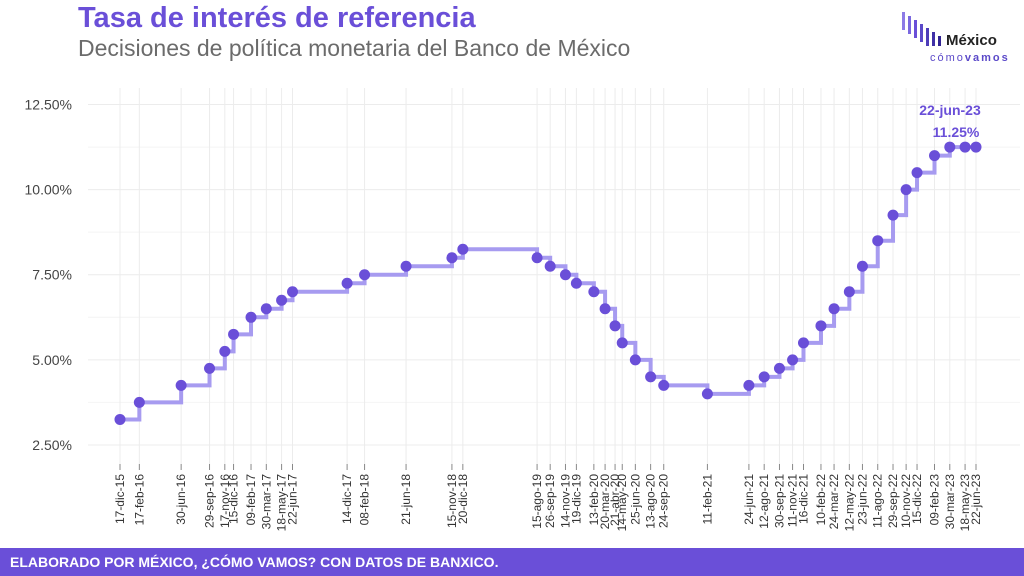  I want to click on x-tick-label: 24-mar-22, so click(834, 502).